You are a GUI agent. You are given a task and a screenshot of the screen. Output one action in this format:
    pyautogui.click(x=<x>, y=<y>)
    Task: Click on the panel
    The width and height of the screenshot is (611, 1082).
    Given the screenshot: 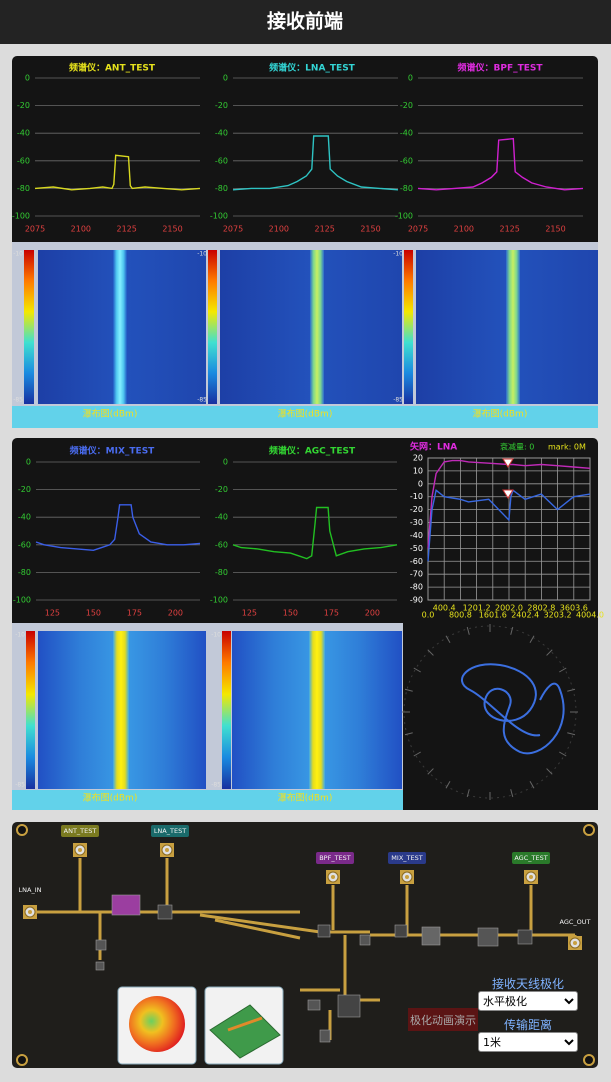 What is the action you would take?
    pyautogui.click(x=500, y=716)
    